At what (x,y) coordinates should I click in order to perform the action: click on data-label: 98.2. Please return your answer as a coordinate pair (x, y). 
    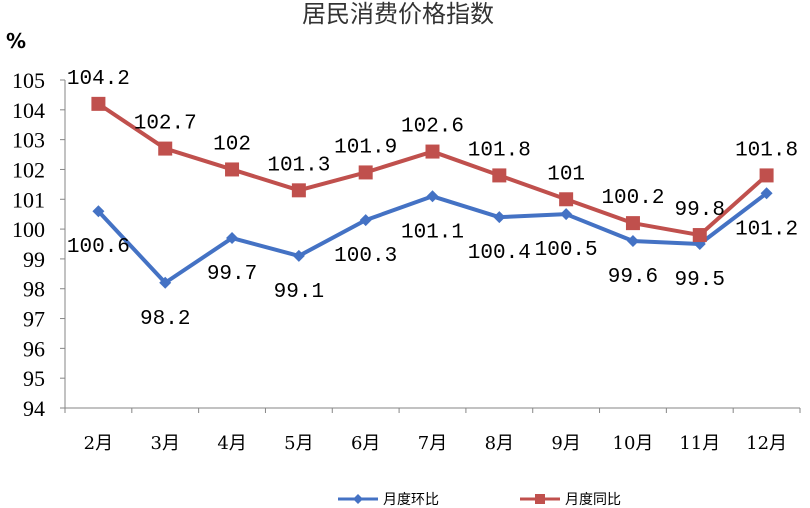
    Looking at the image, I should click on (165, 319).